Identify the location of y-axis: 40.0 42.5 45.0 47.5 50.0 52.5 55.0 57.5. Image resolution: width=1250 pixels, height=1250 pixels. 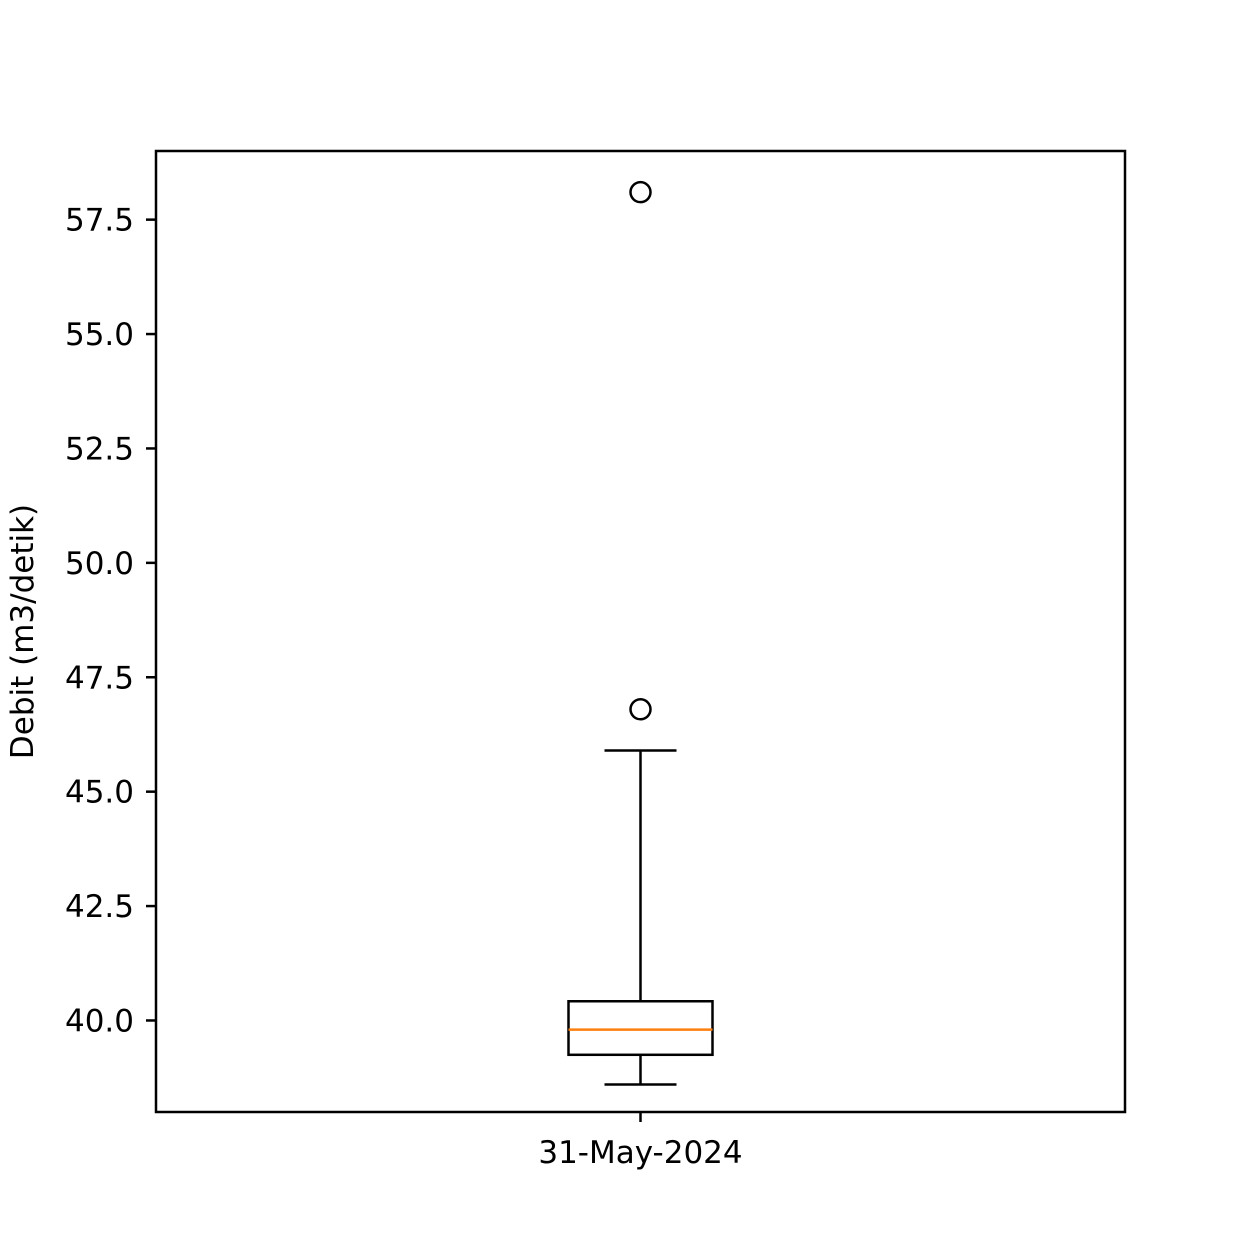
(110, 621).